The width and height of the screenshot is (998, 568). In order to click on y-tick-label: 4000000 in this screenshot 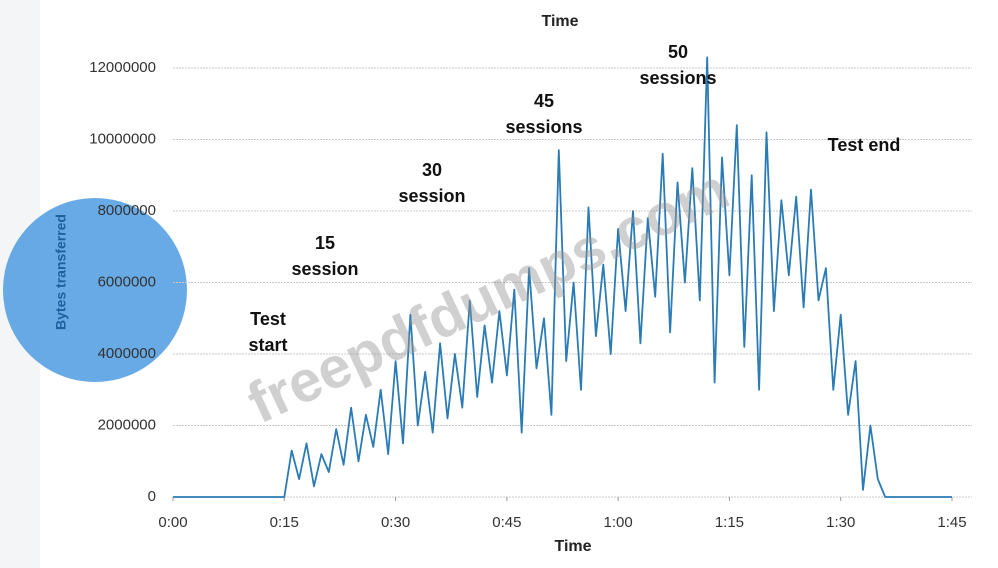, I will do `click(127, 353)`.